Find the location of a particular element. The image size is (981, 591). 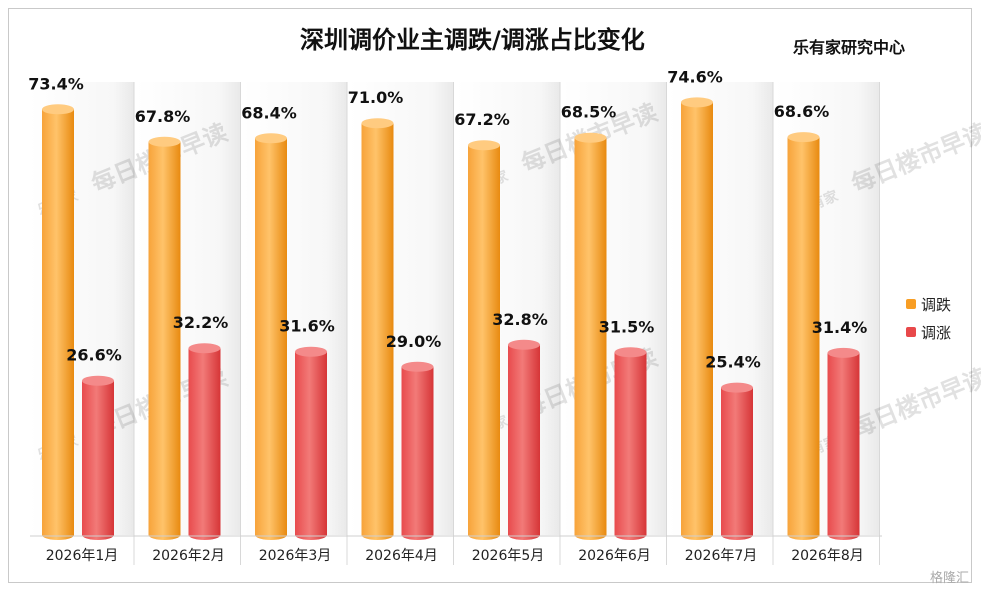

x-tick-label: 2026年4月 is located at coordinates (401, 556).